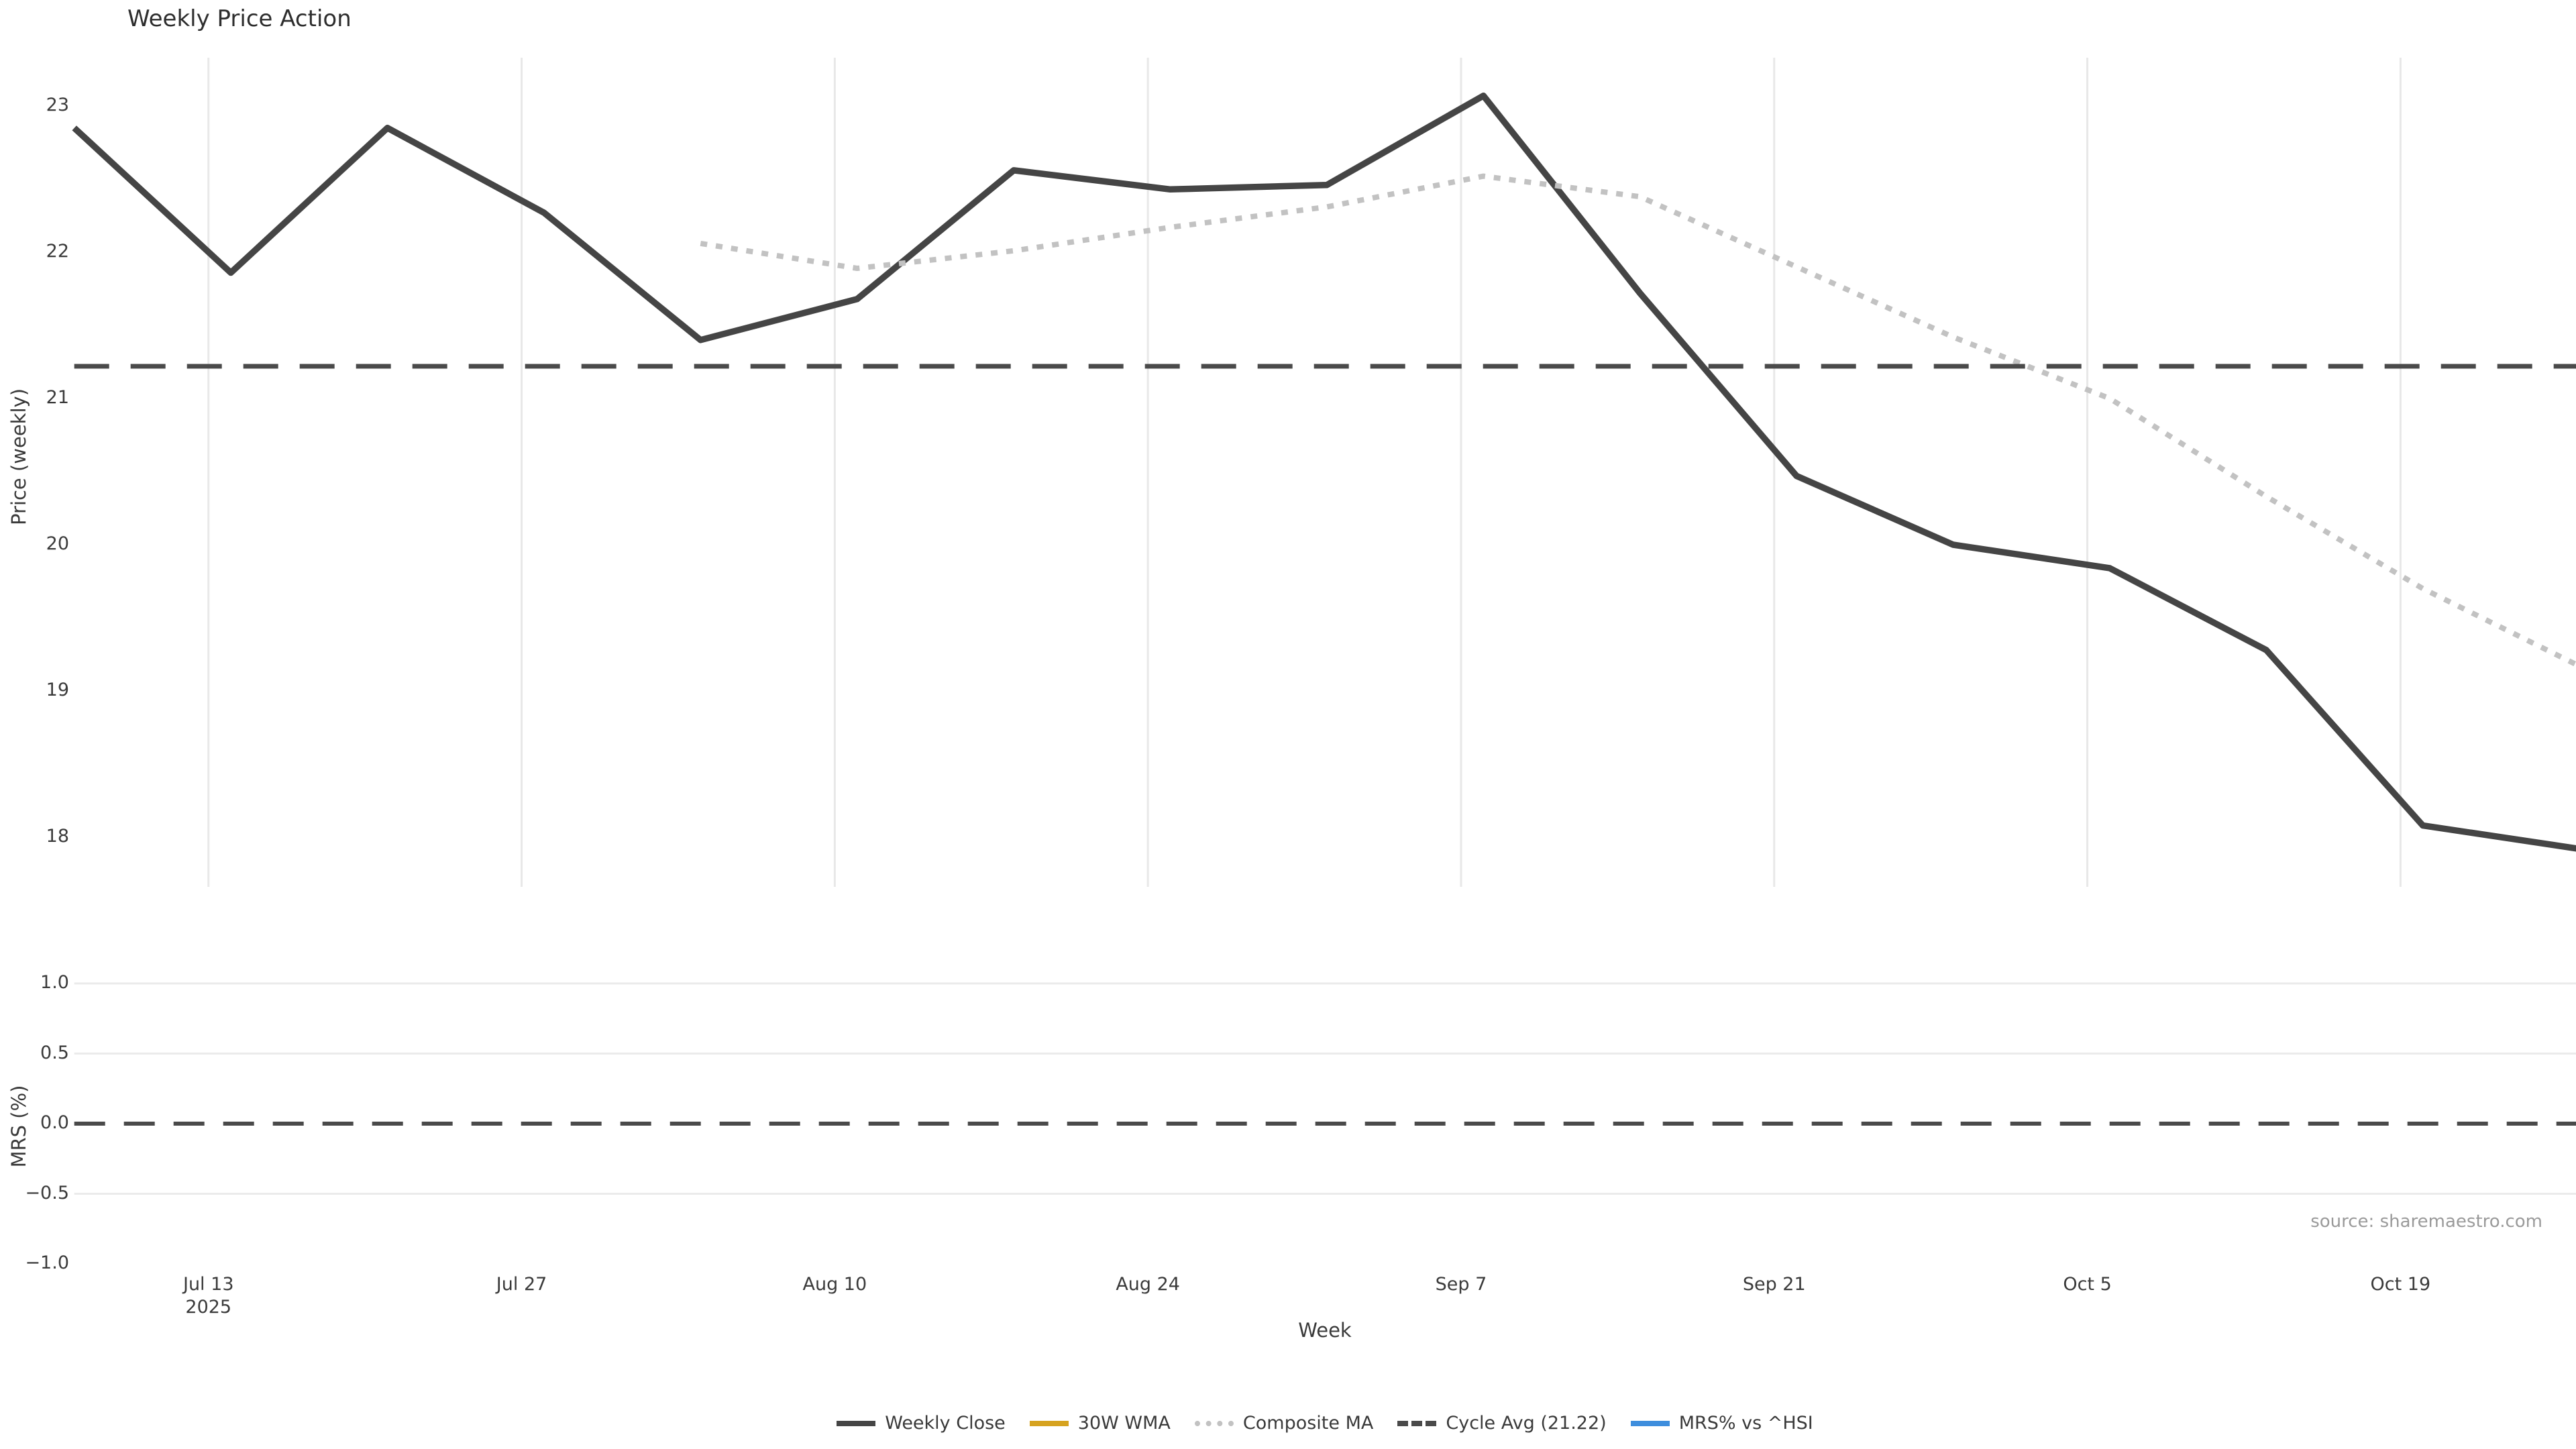 This screenshot has width=2576, height=1449. I want to click on chart-title: Weekly Price Action, so click(239, 18).